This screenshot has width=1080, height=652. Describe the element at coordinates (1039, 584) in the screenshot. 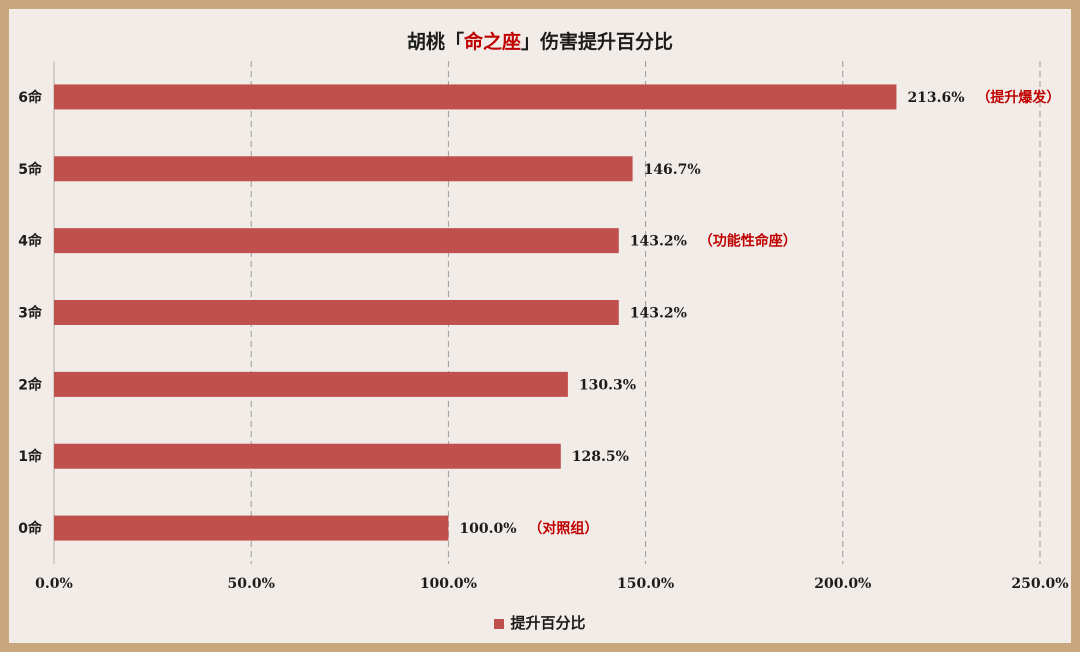

I see `x-tick-label: 250.0%` at that location.